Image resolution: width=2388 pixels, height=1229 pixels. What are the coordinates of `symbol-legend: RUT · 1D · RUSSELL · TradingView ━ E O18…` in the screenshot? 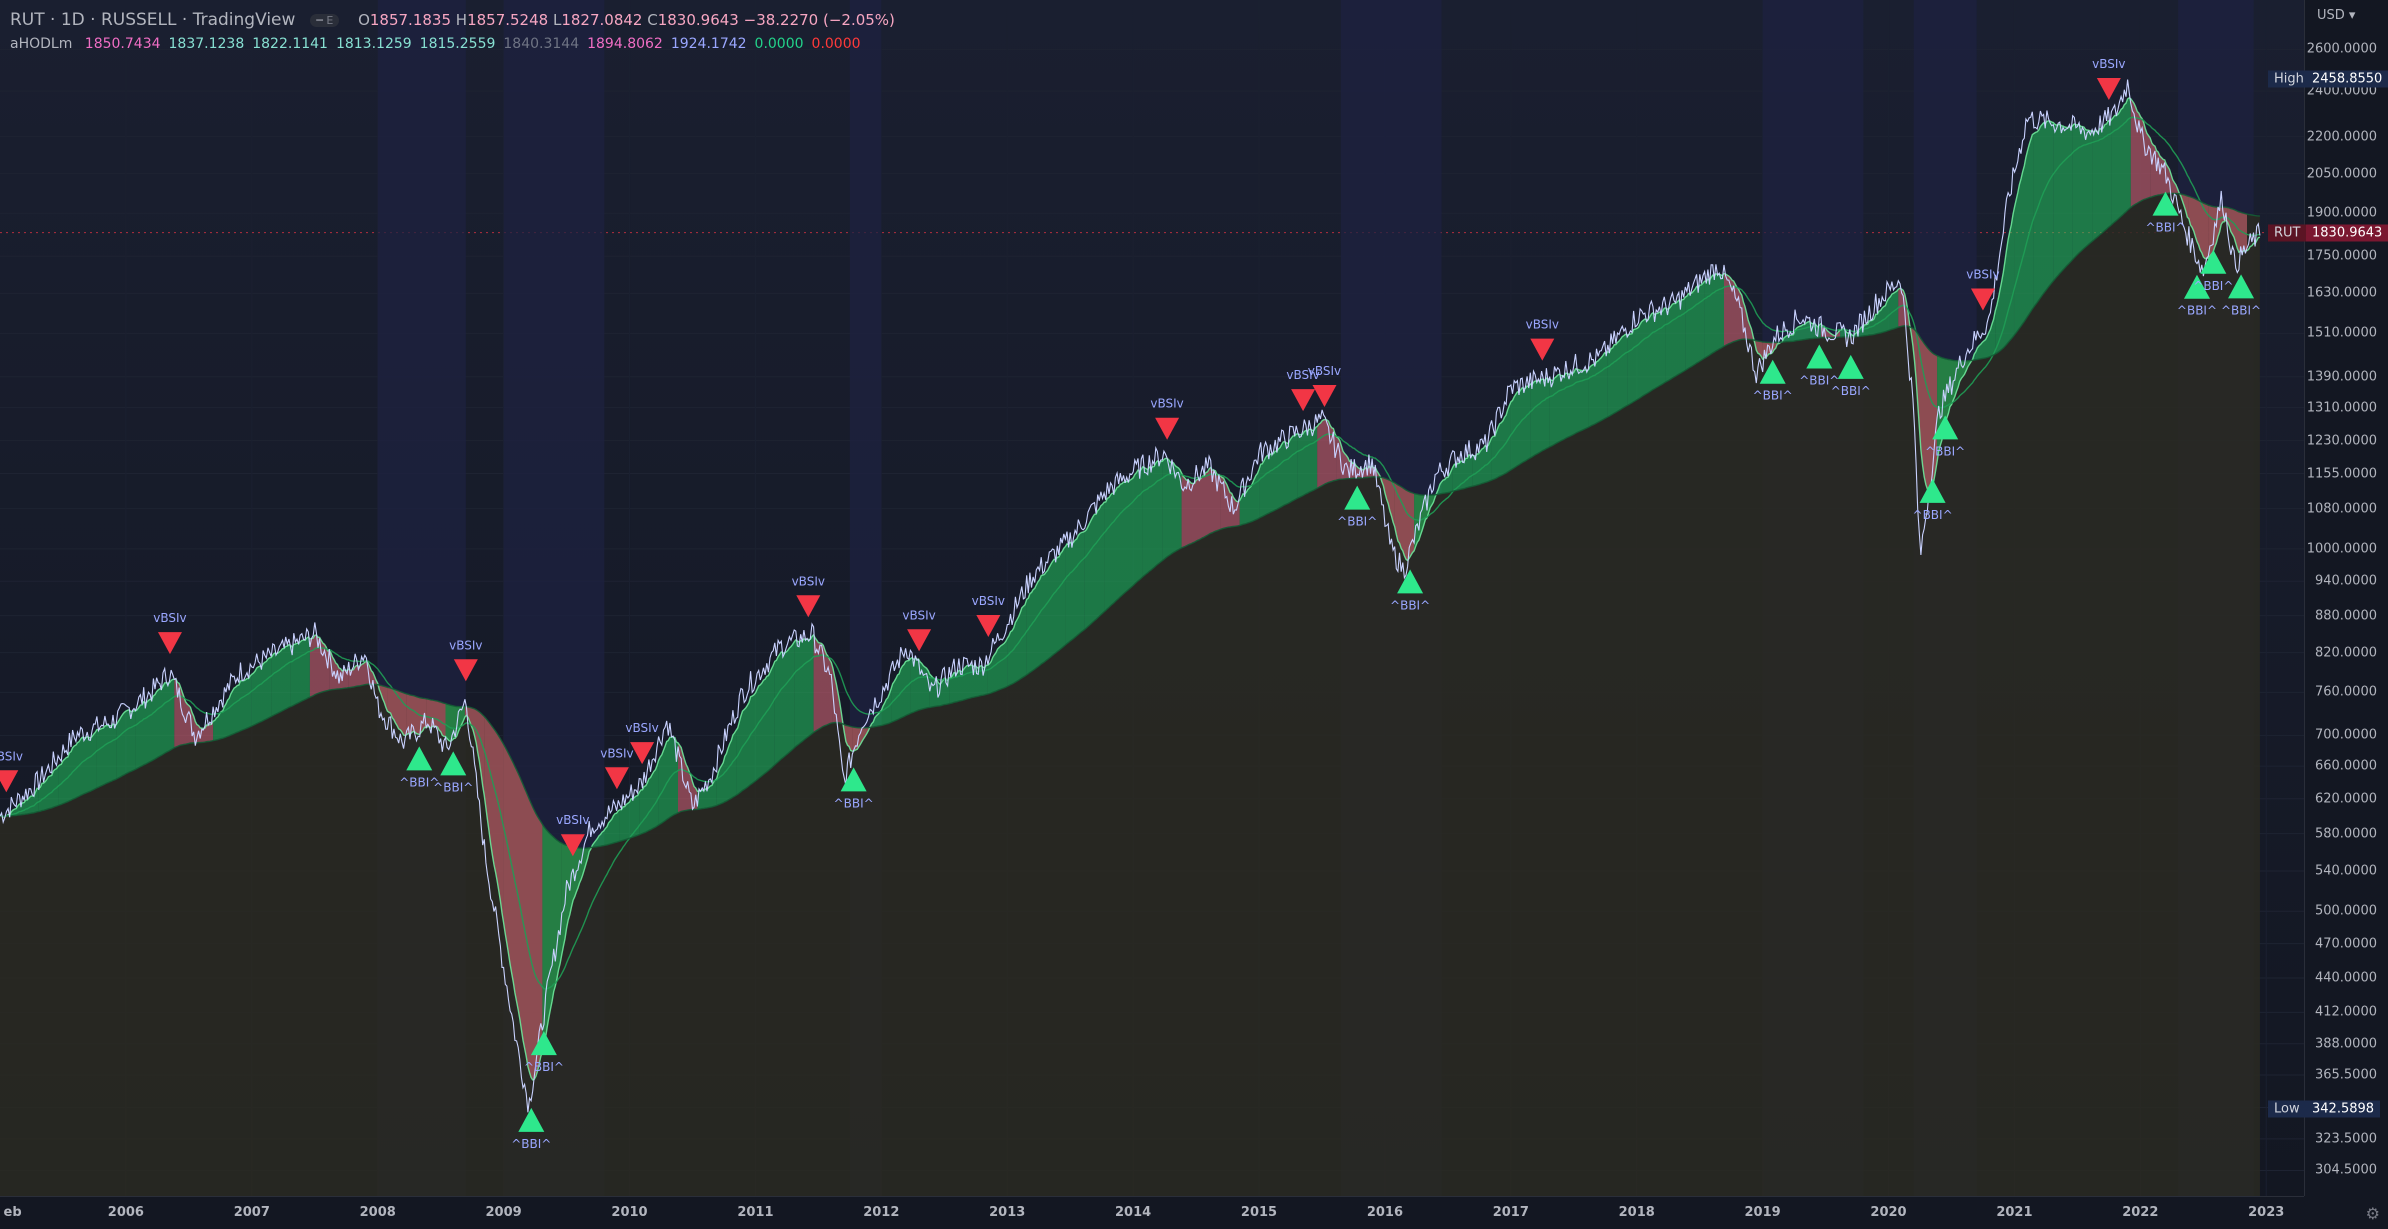 It's located at (452, 20).